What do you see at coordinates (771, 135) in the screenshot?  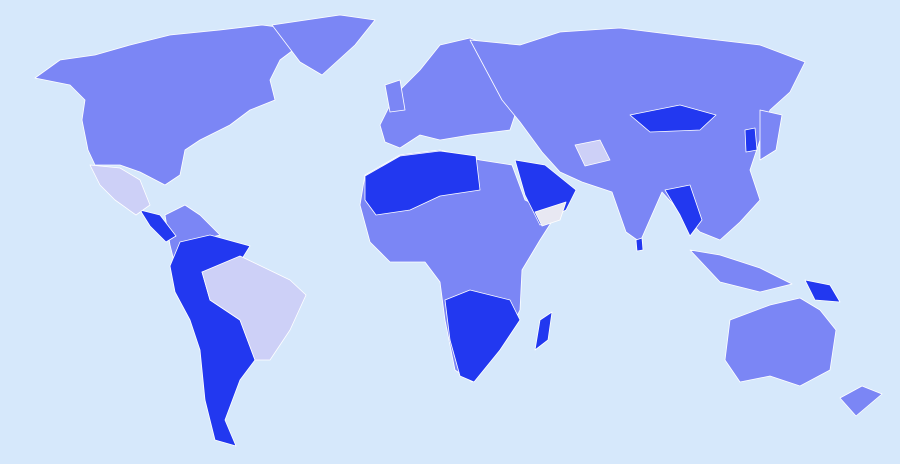 I see `region-japan` at bounding box center [771, 135].